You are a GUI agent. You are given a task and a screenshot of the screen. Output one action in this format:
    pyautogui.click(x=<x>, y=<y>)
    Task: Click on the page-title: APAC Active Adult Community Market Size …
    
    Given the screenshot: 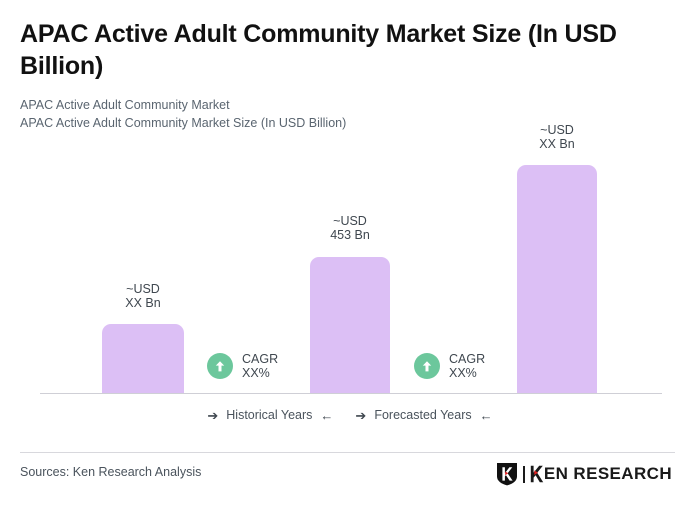 What is the action you would take?
    pyautogui.click(x=318, y=50)
    